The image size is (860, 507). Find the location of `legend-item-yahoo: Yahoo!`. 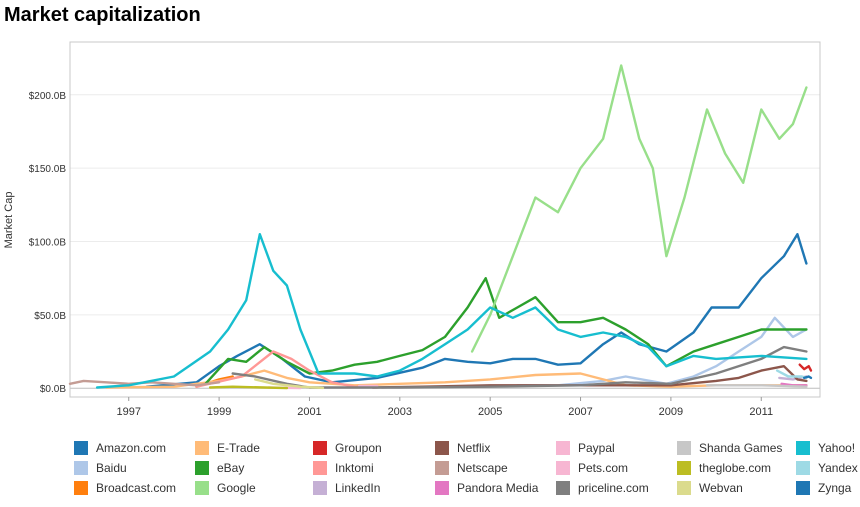

legend-item-yahoo: Yahoo! is located at coordinates (825, 448).